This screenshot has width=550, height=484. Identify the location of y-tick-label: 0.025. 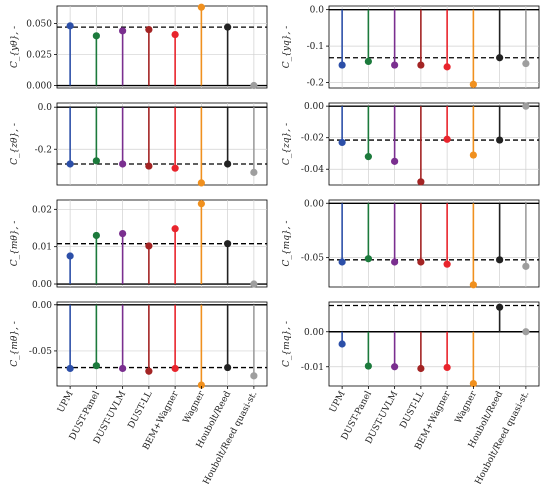
(39, 55).